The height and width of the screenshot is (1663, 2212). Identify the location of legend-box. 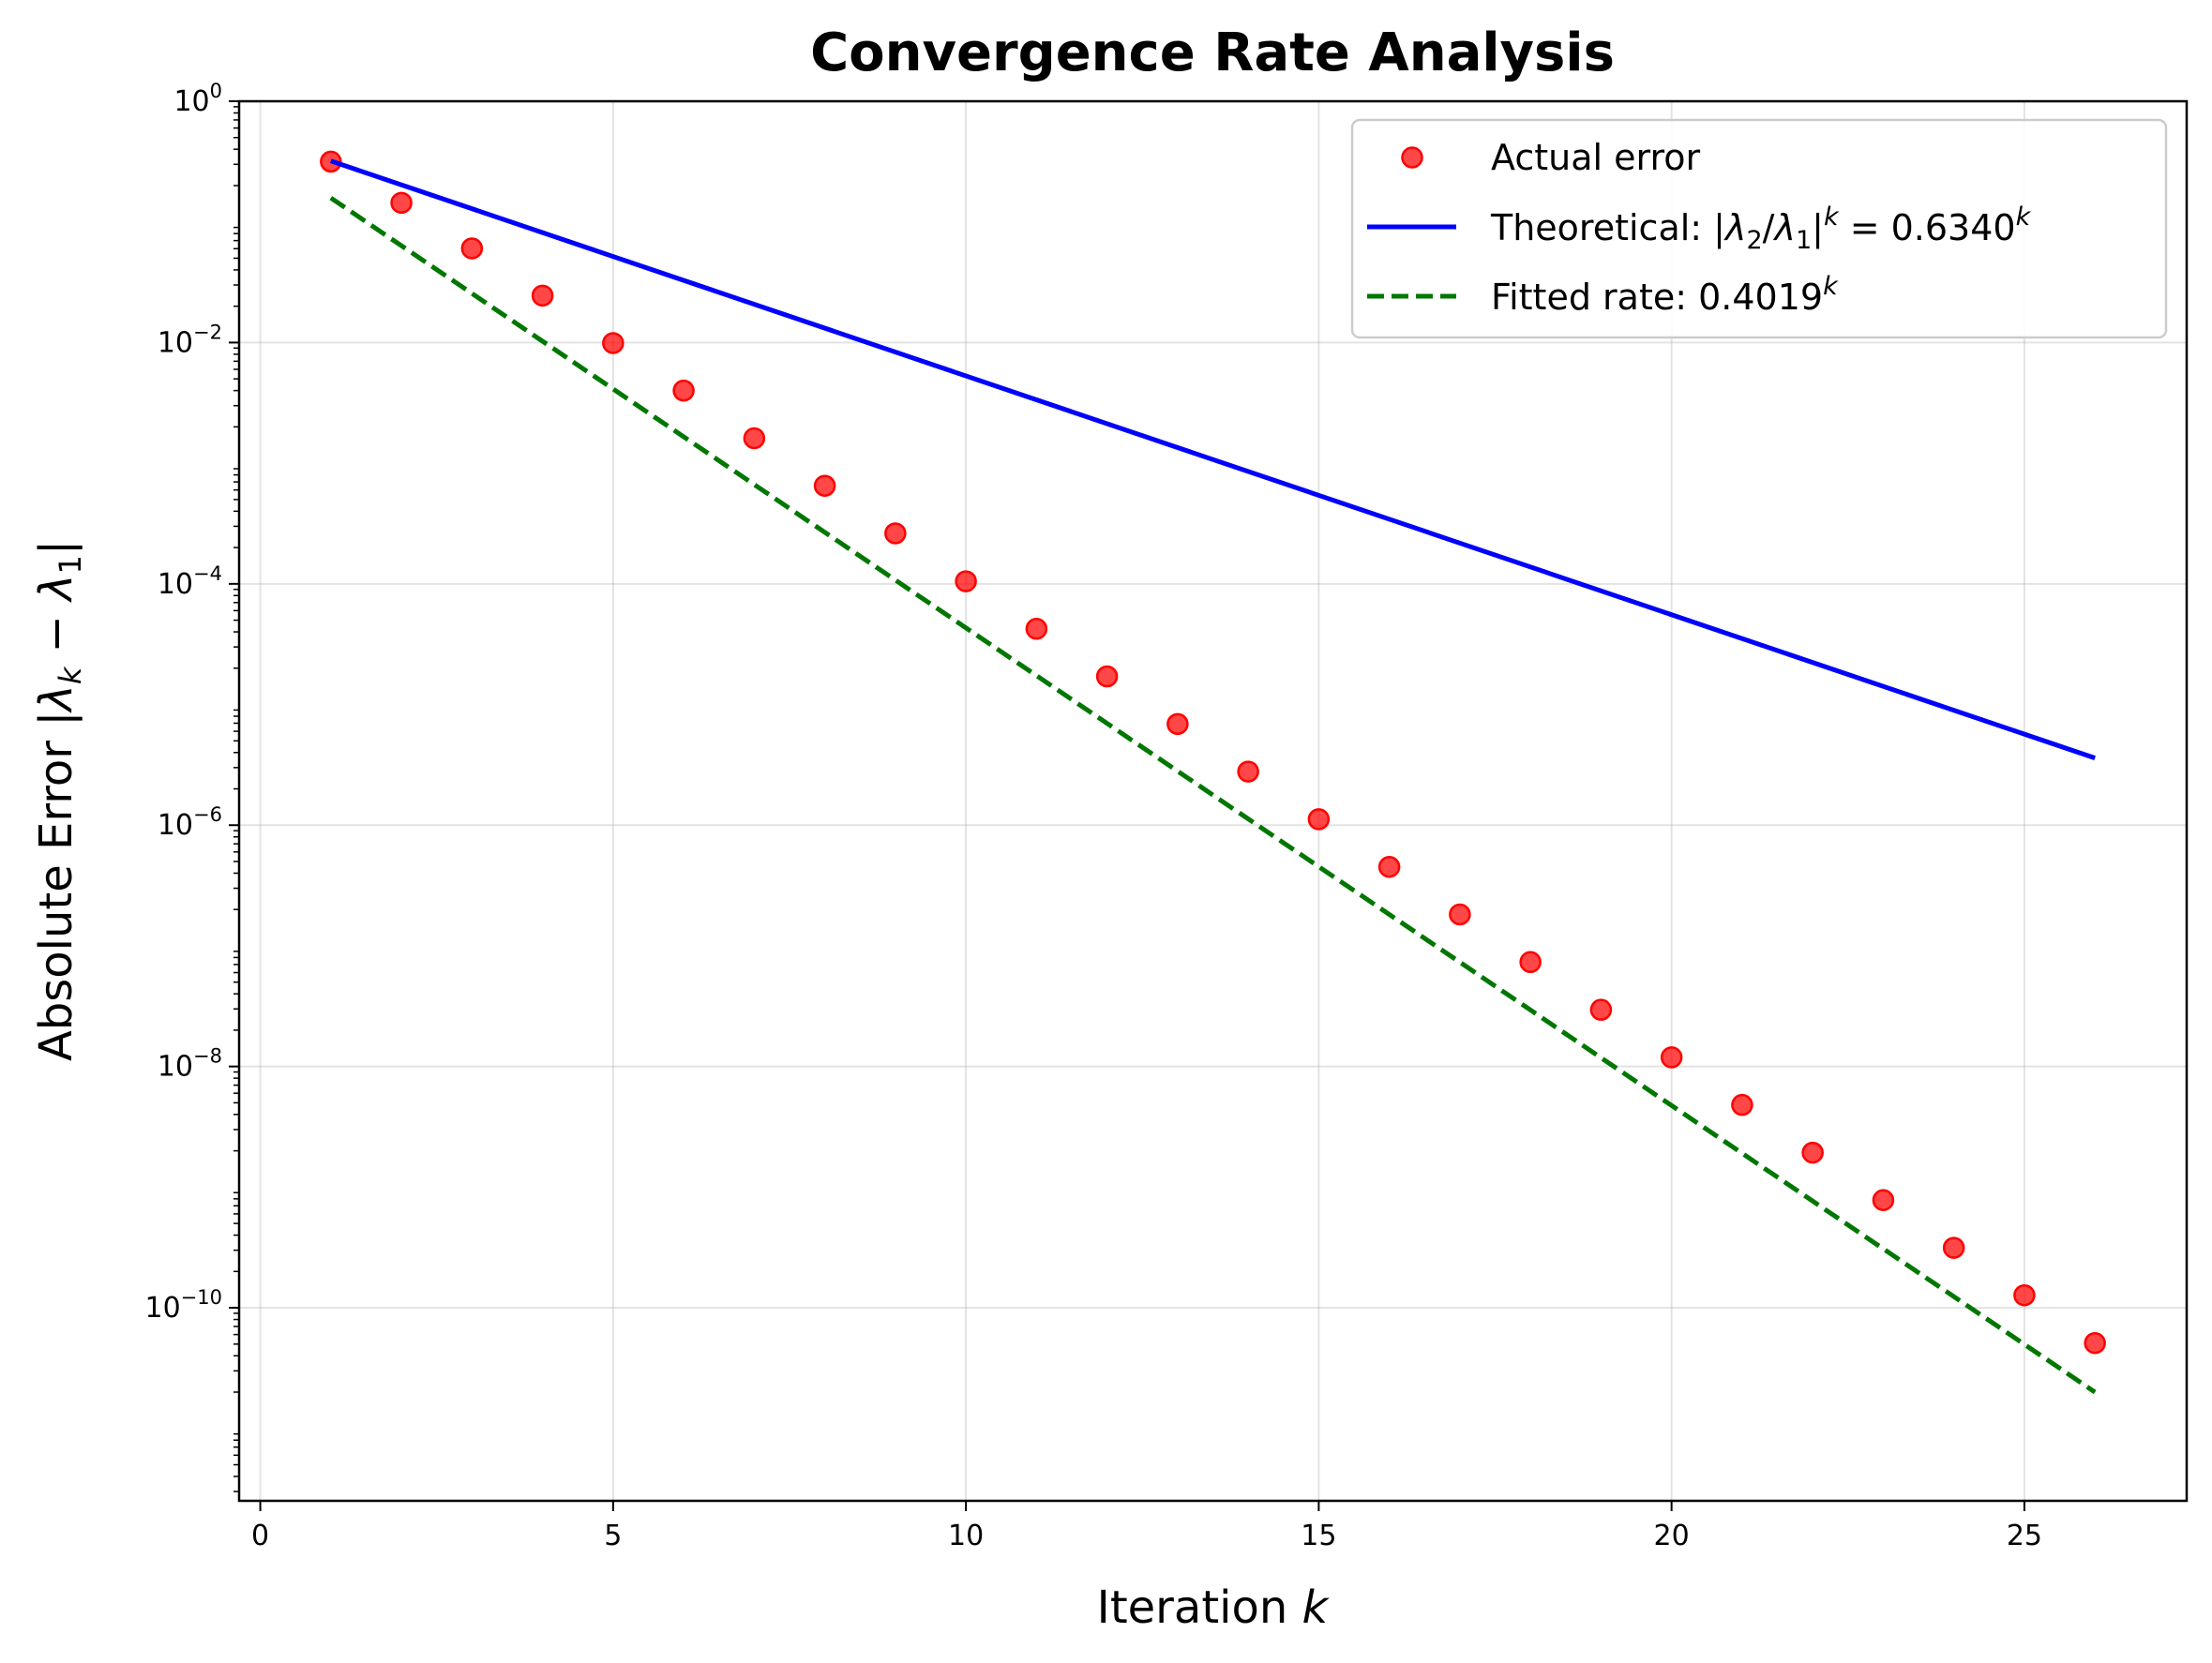
(1759, 229).